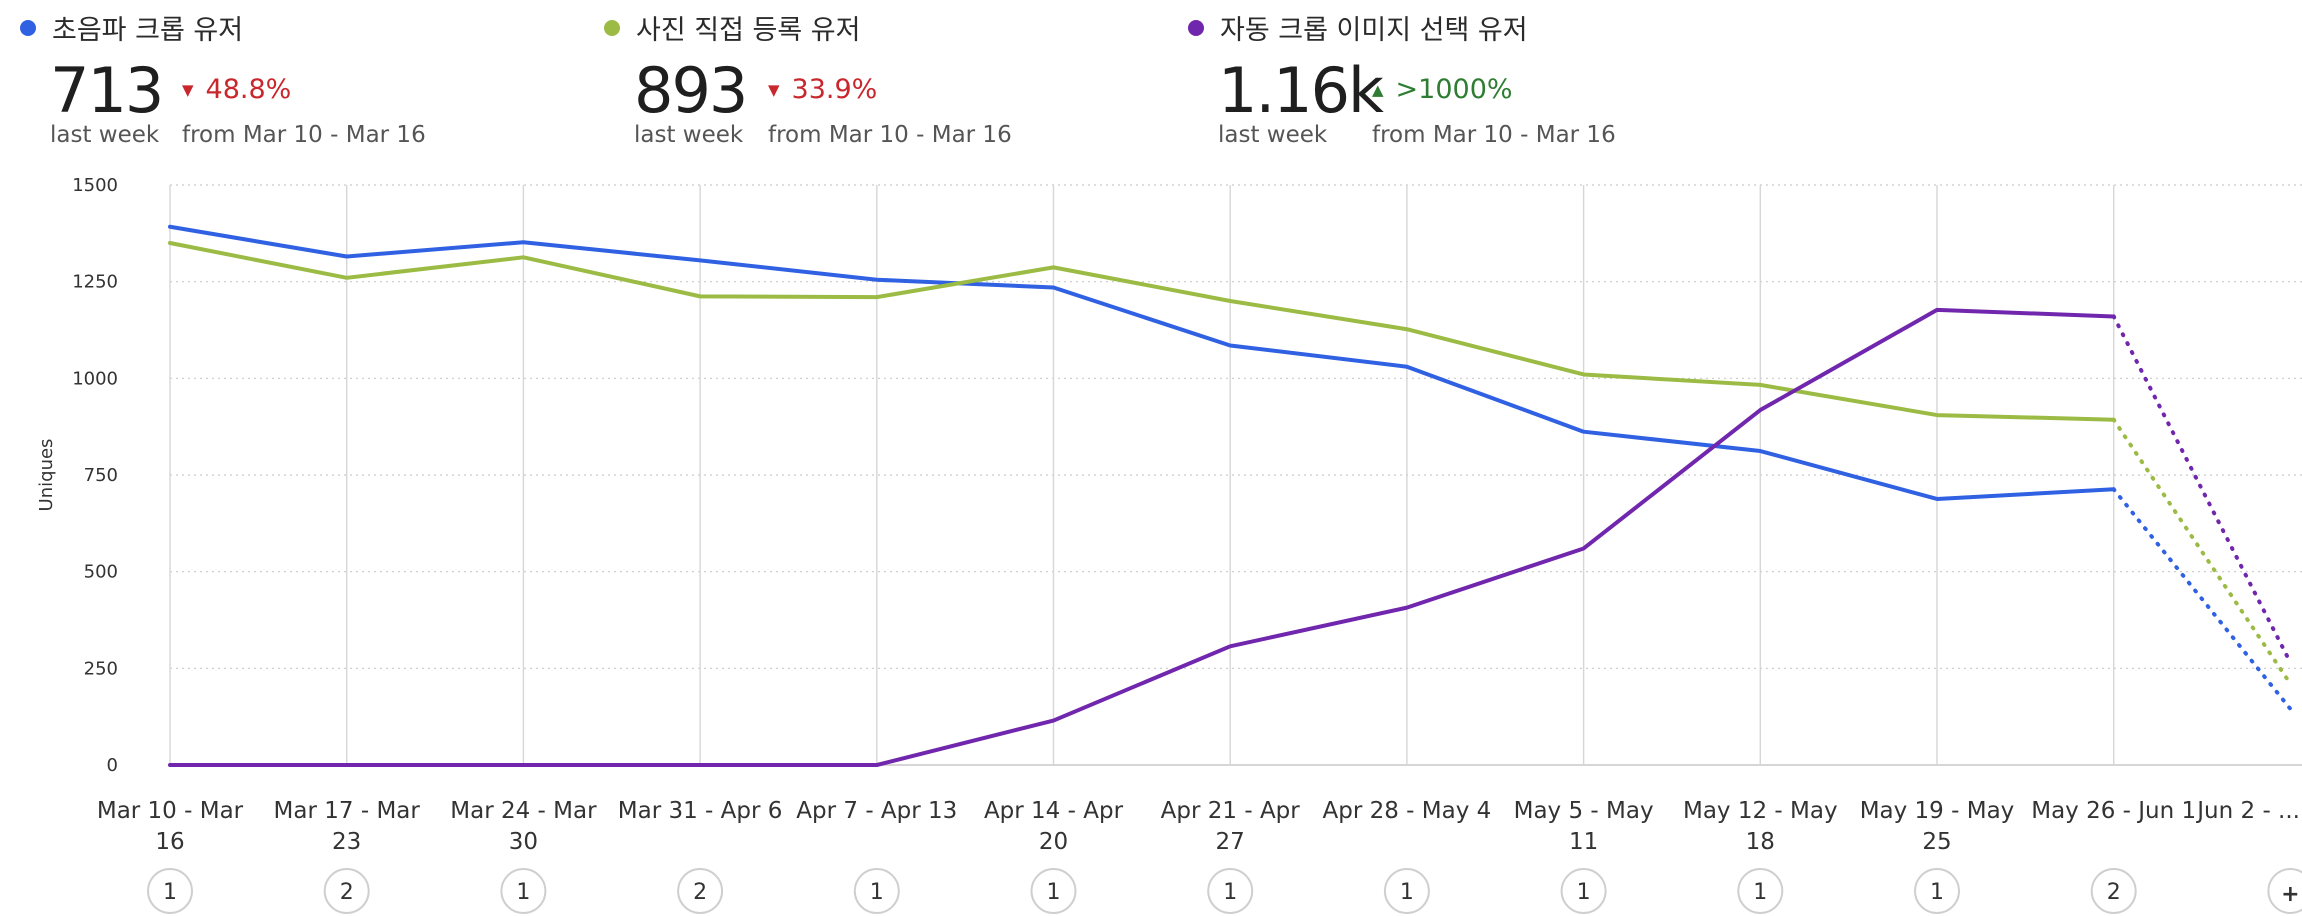  What do you see at coordinates (1760, 826) in the screenshot?
I see `x-tick-label: May 12 - May 18` at bounding box center [1760, 826].